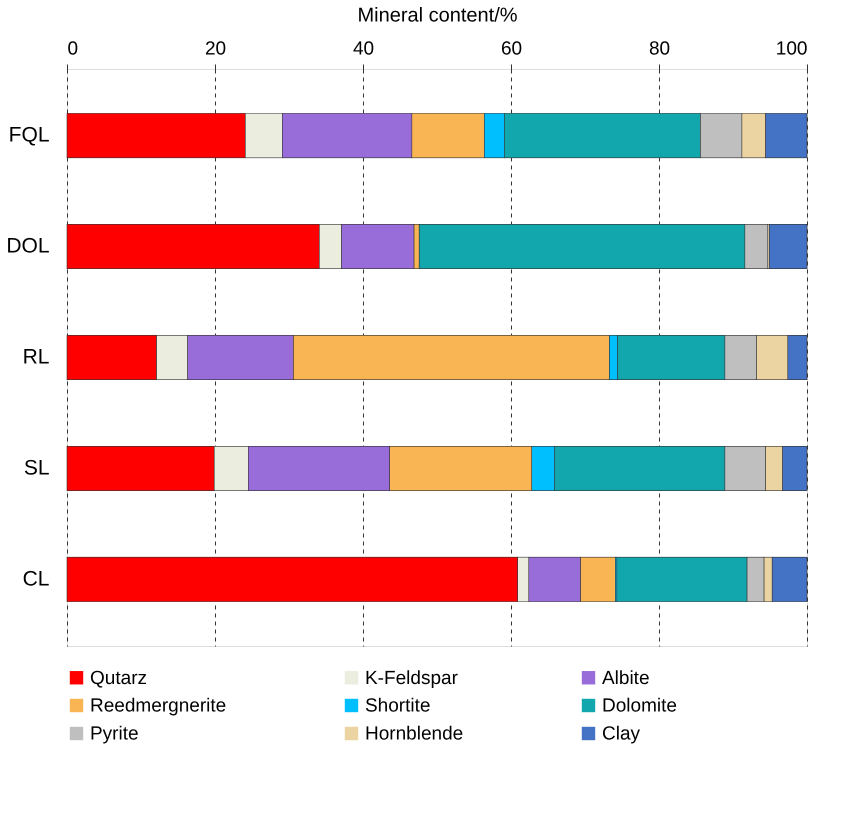 The width and height of the screenshot is (847, 814). What do you see at coordinates (215, 49) in the screenshot?
I see `x-tick-label: 20` at bounding box center [215, 49].